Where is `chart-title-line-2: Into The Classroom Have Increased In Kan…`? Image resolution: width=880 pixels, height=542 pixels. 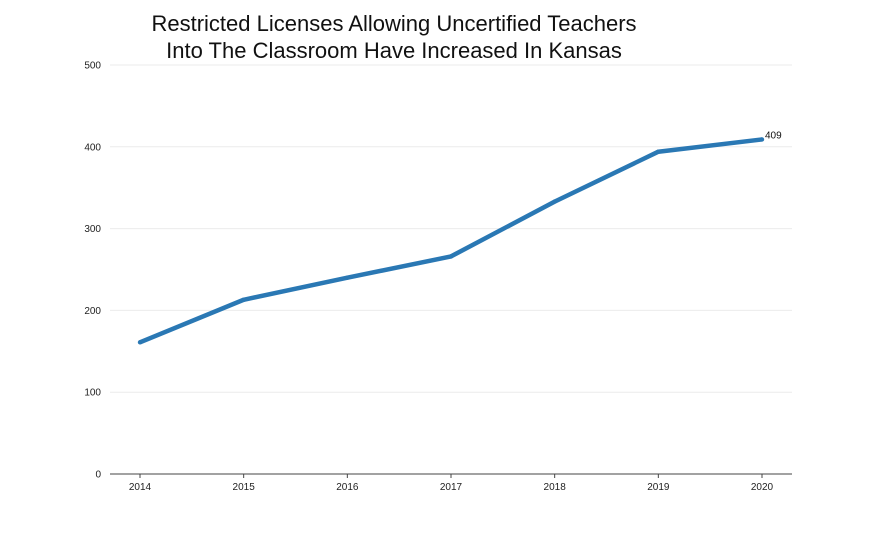
chart-title-line-2: Into The Classroom Have Increased In Kan… is located at coordinates (394, 50).